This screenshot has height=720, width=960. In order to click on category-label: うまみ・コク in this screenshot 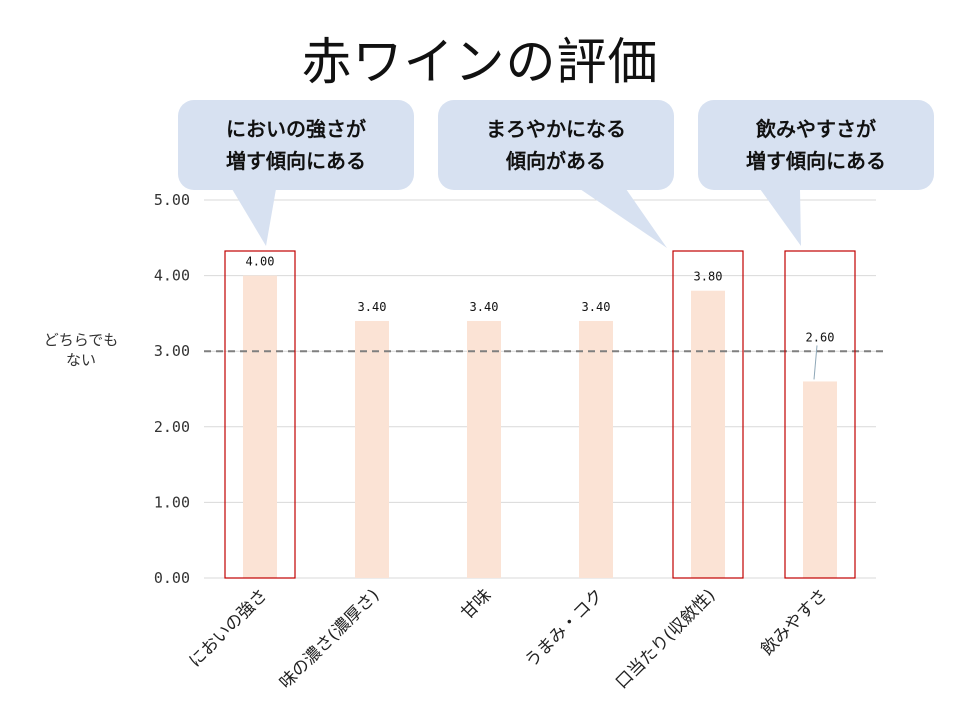, I will do `click(564, 628)`.